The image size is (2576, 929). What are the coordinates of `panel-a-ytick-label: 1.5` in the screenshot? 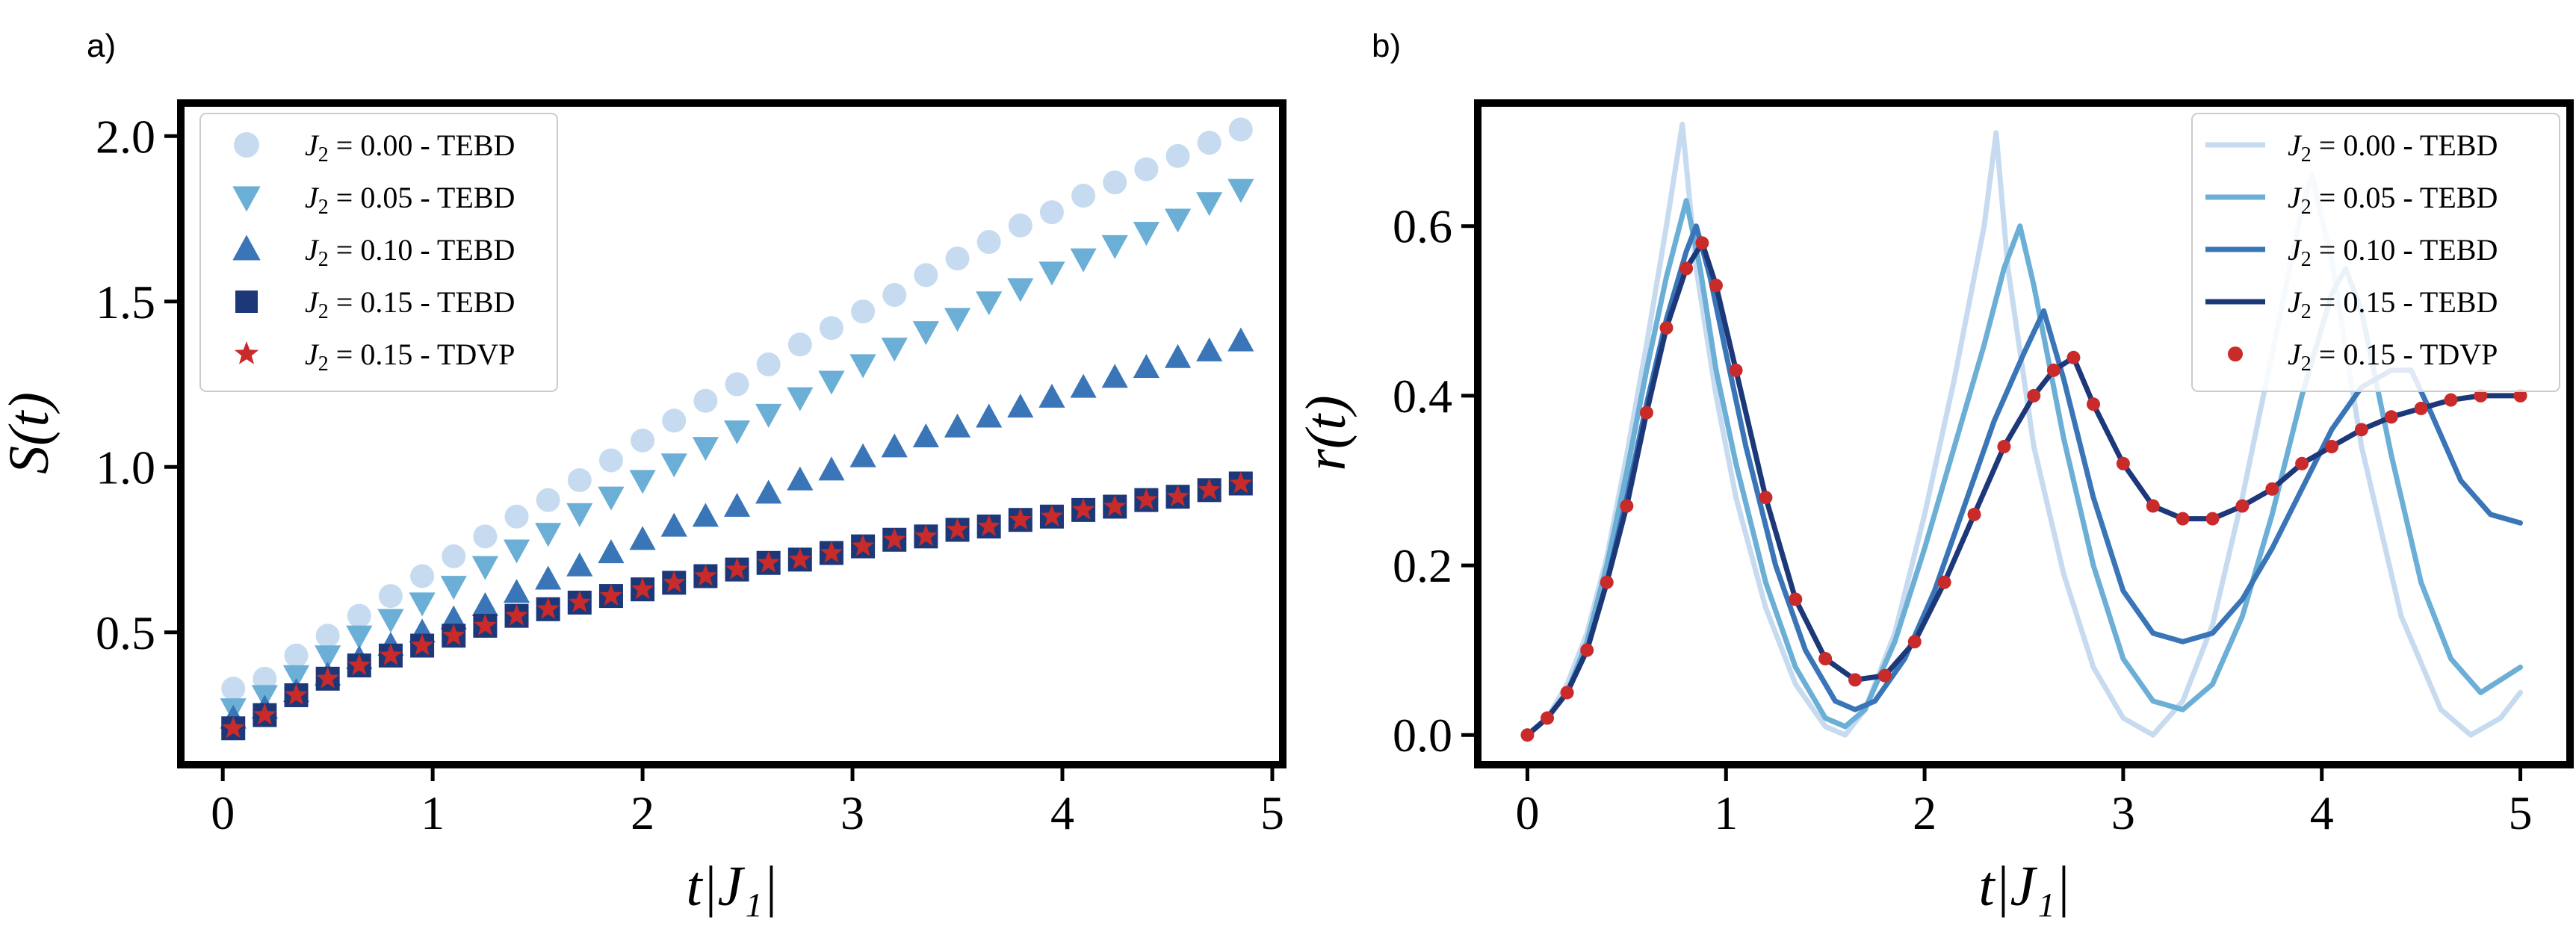 It's located at (125, 302).